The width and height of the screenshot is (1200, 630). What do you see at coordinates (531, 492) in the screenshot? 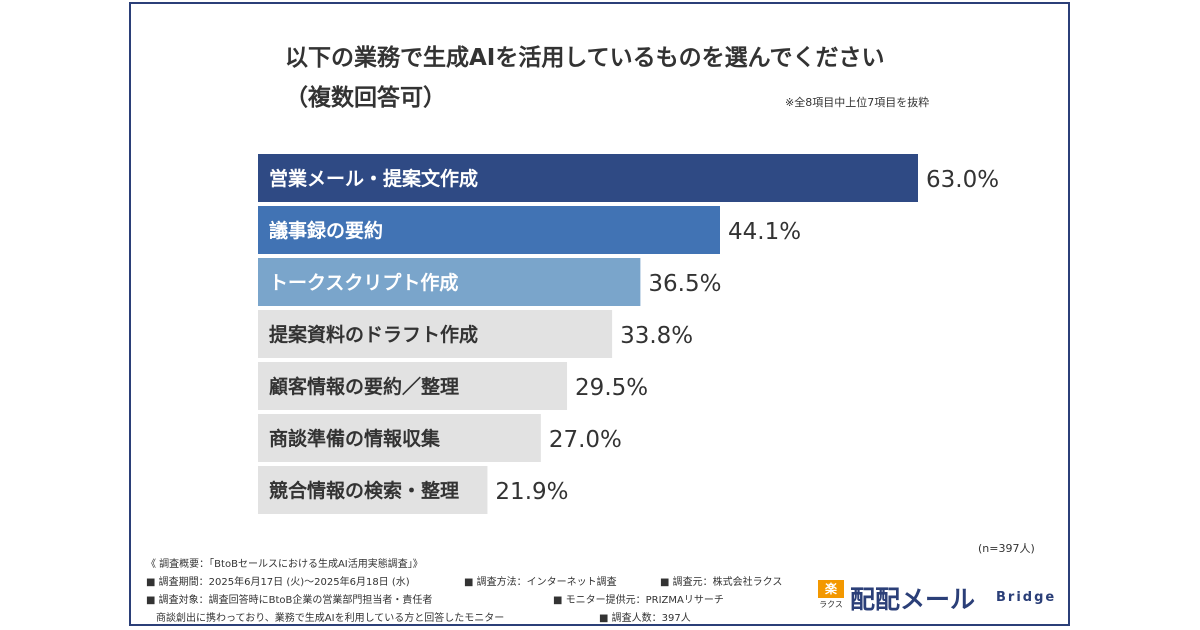
I see `value-label: 21.9%` at bounding box center [531, 492].